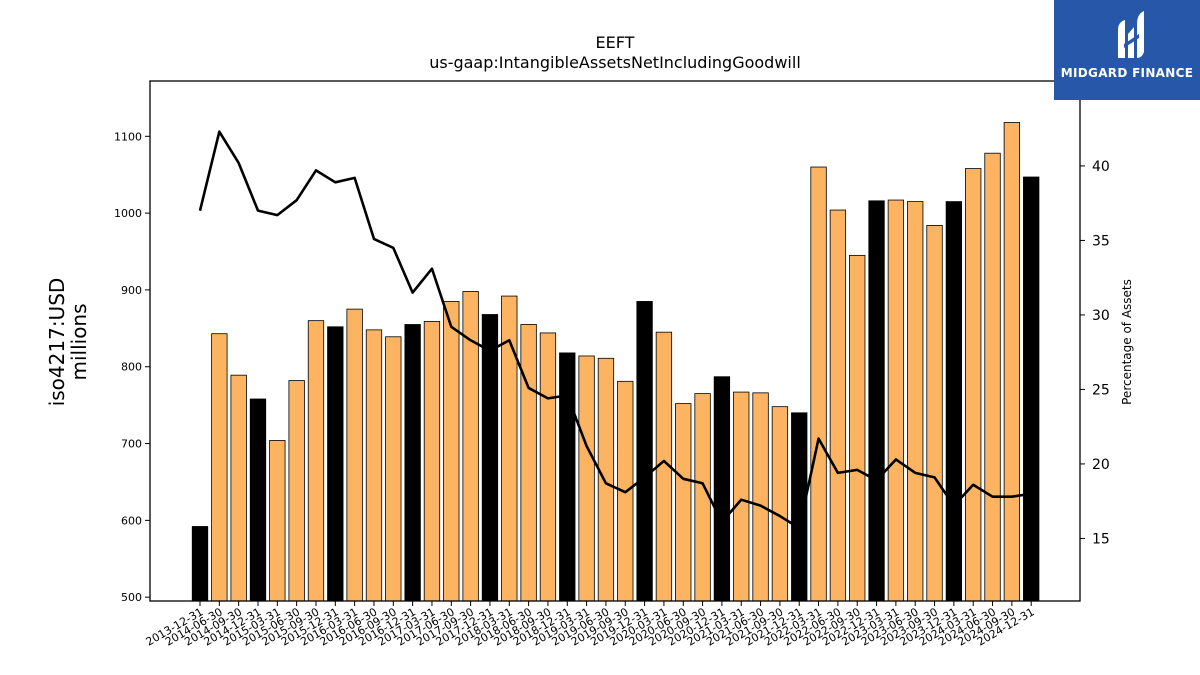  Describe the element at coordinates (79, 341) in the screenshot. I see `svg-text: millions` at that location.